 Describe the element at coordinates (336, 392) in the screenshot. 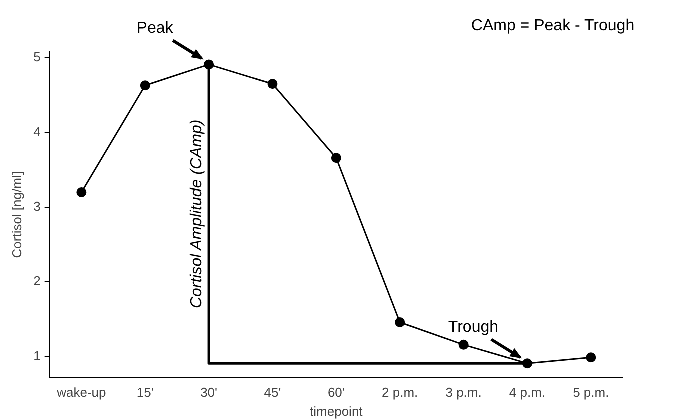

I see `x-tick-label: 60'` at that location.